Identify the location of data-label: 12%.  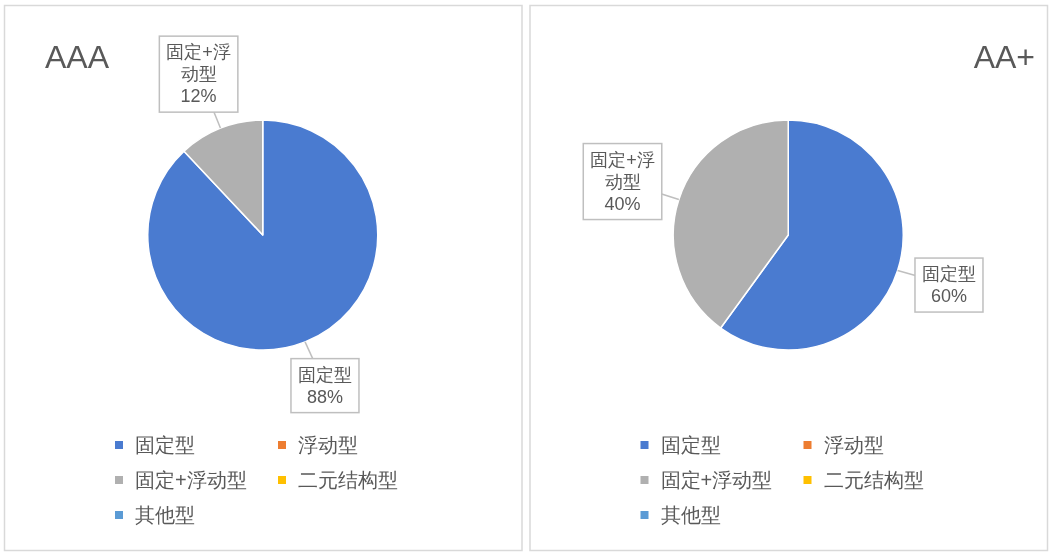
(198, 96).